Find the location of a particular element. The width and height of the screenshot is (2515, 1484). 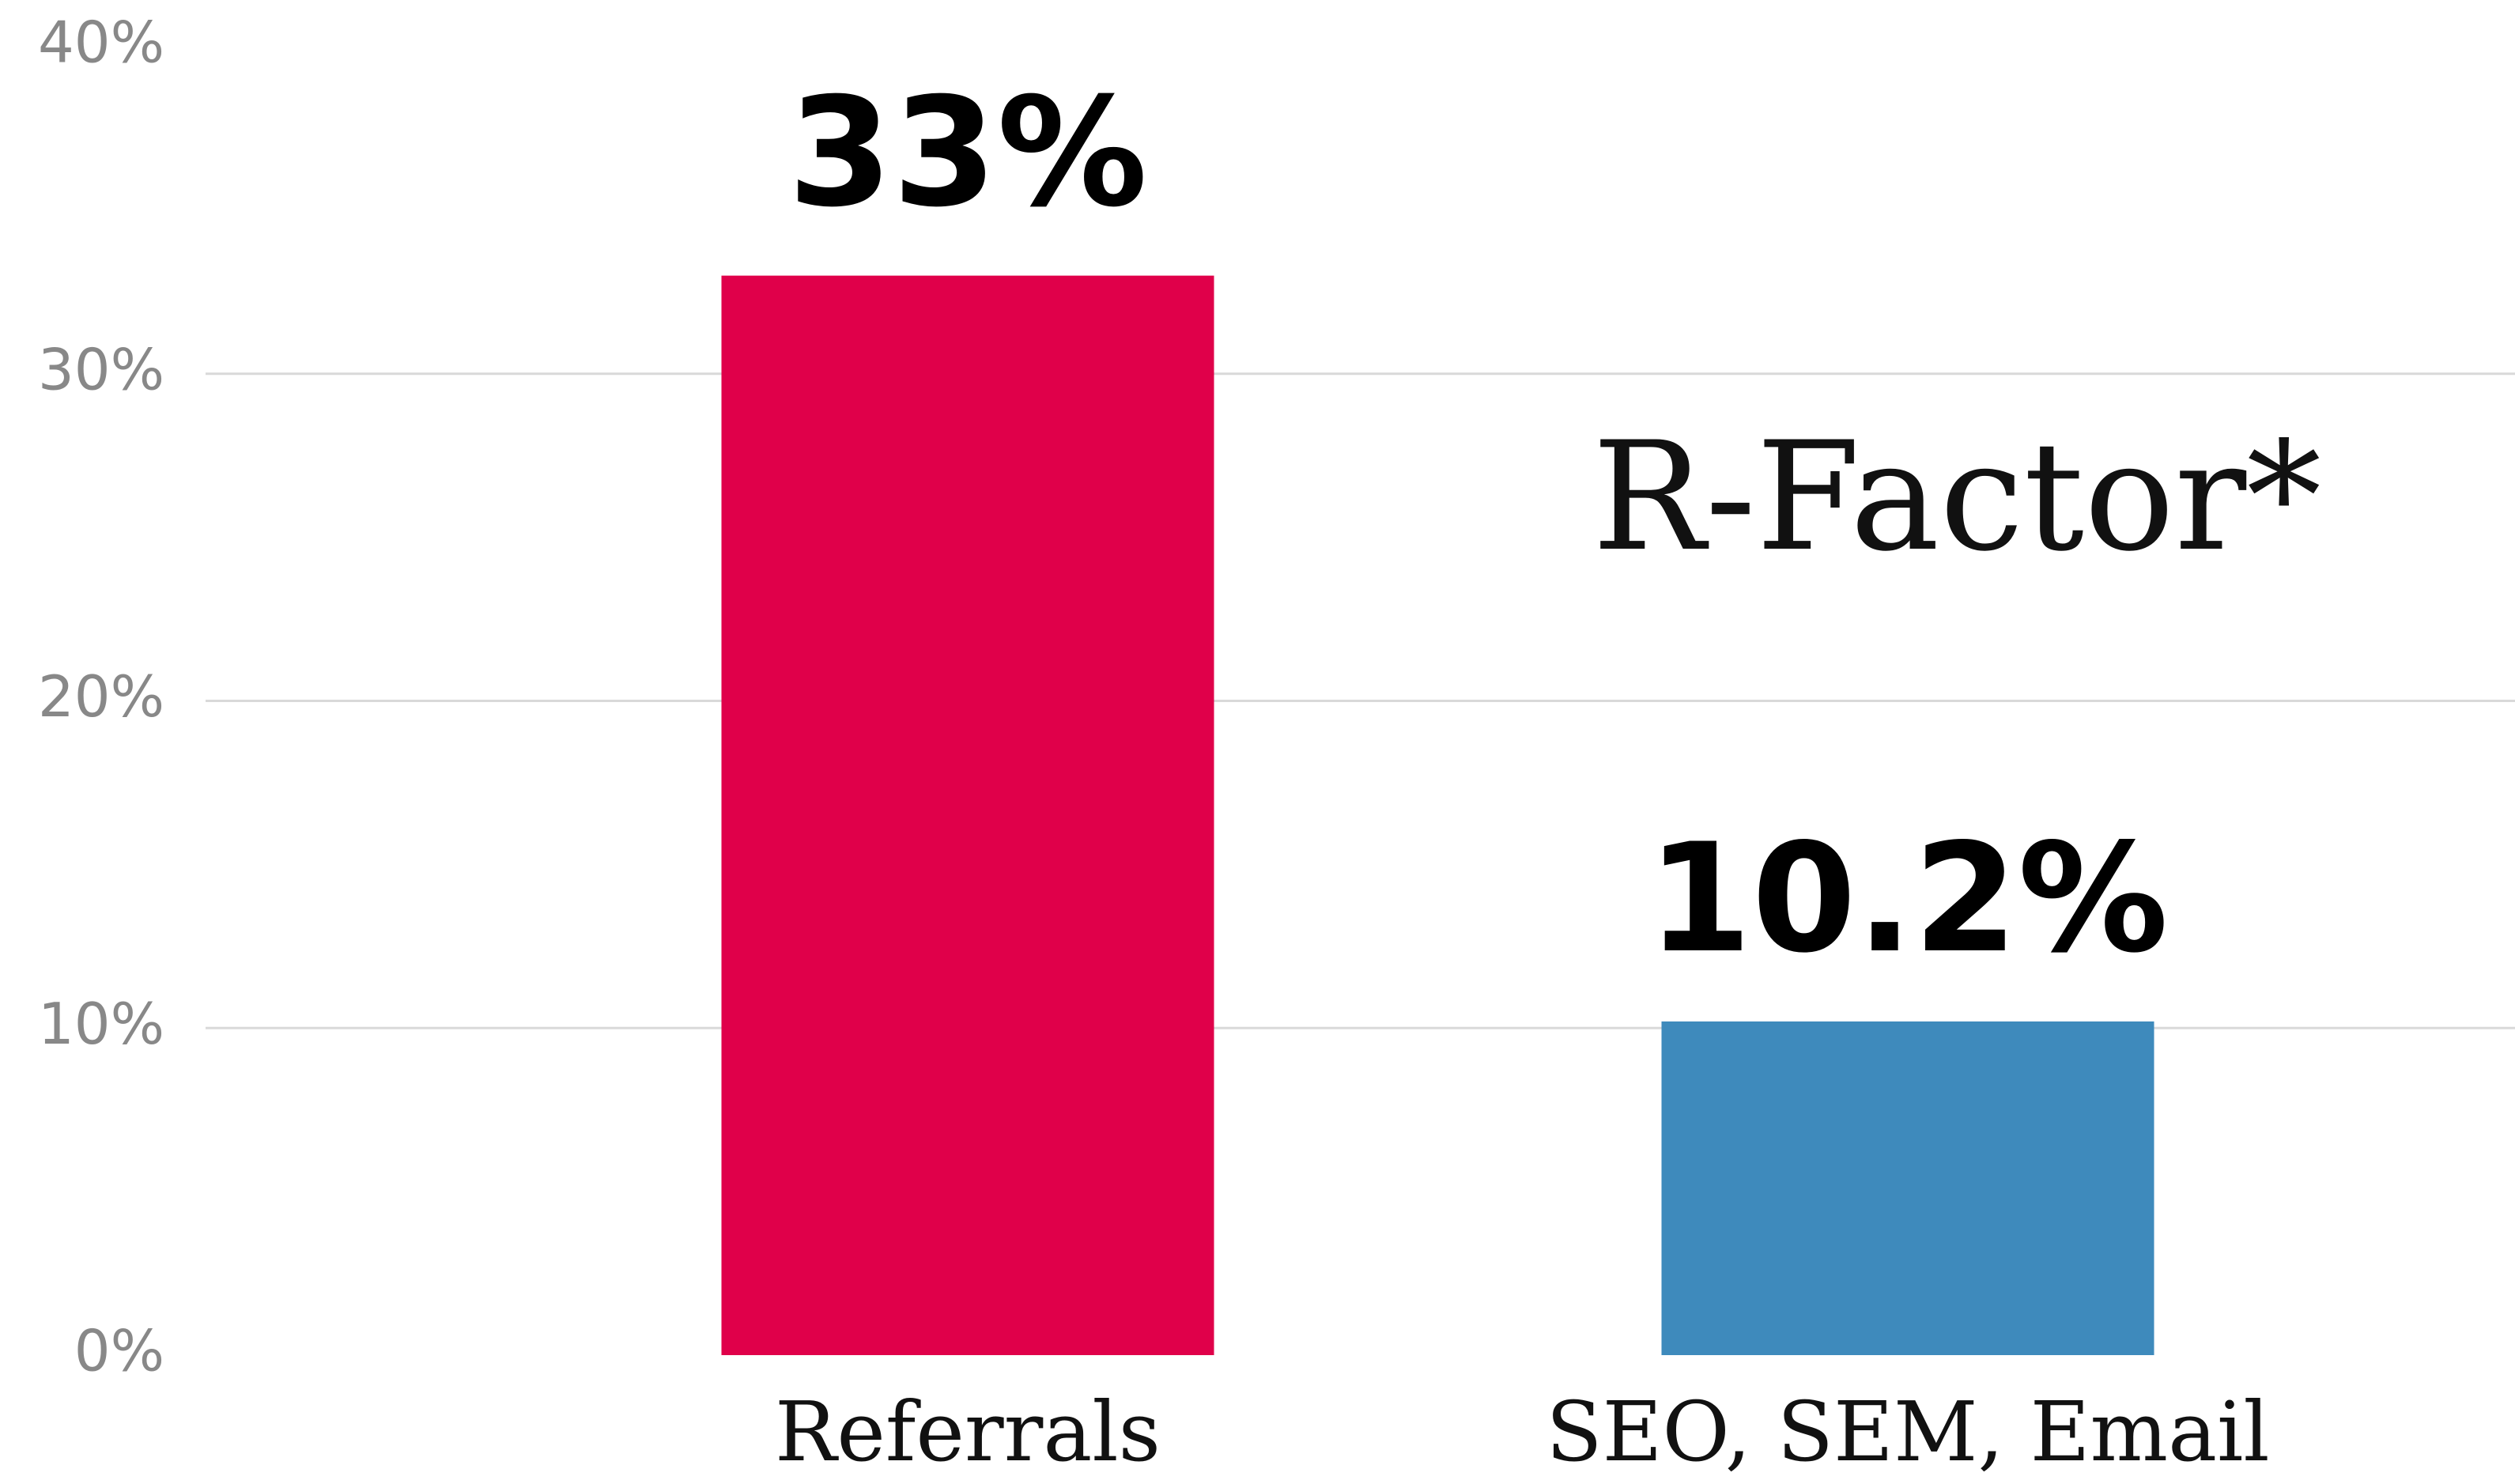

y-tick-label: 0% is located at coordinates (119, 1351).